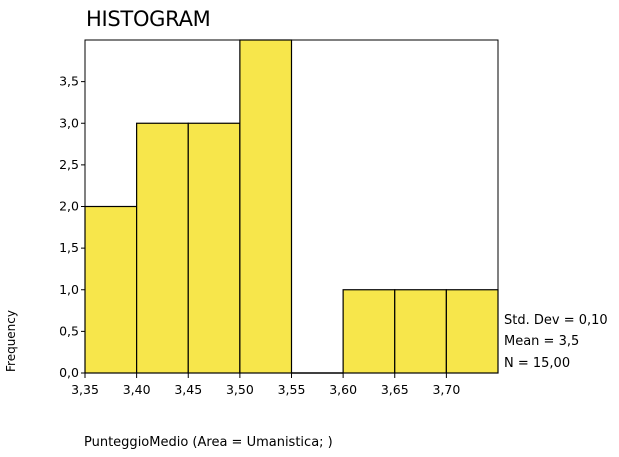  I want to click on stat-n: N = 15,00, so click(537, 363).